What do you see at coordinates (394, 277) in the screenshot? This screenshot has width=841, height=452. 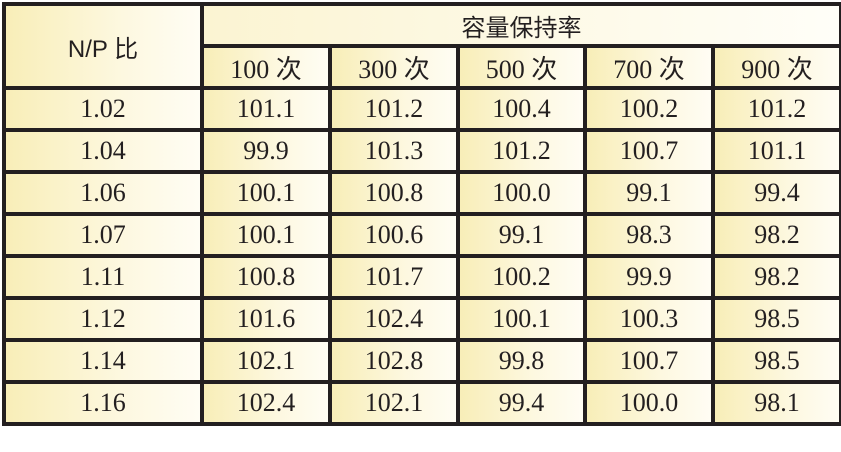 I see `retention-cell: 101.7` at bounding box center [394, 277].